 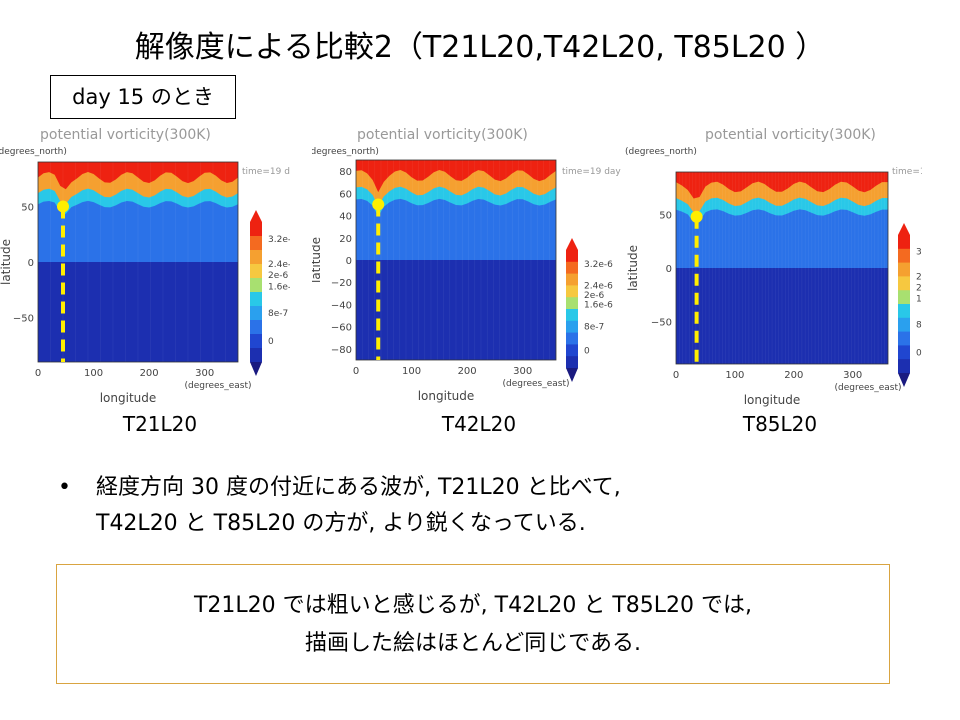 What do you see at coordinates (782, 316) in the screenshot?
I see `field-south` at bounding box center [782, 316].